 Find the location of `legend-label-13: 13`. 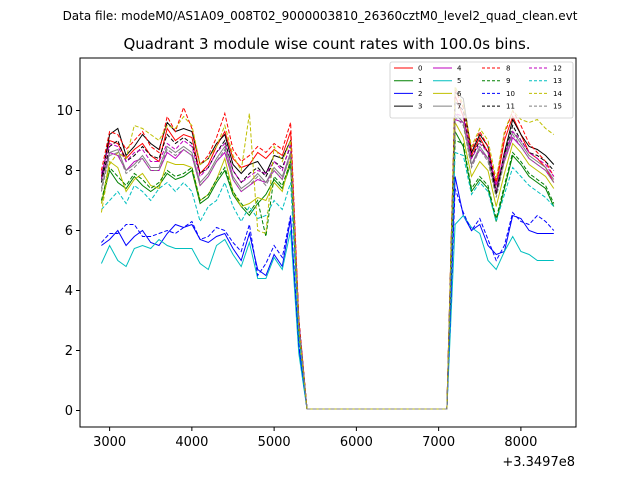

legend-label-13: 13 is located at coordinates (557, 81).